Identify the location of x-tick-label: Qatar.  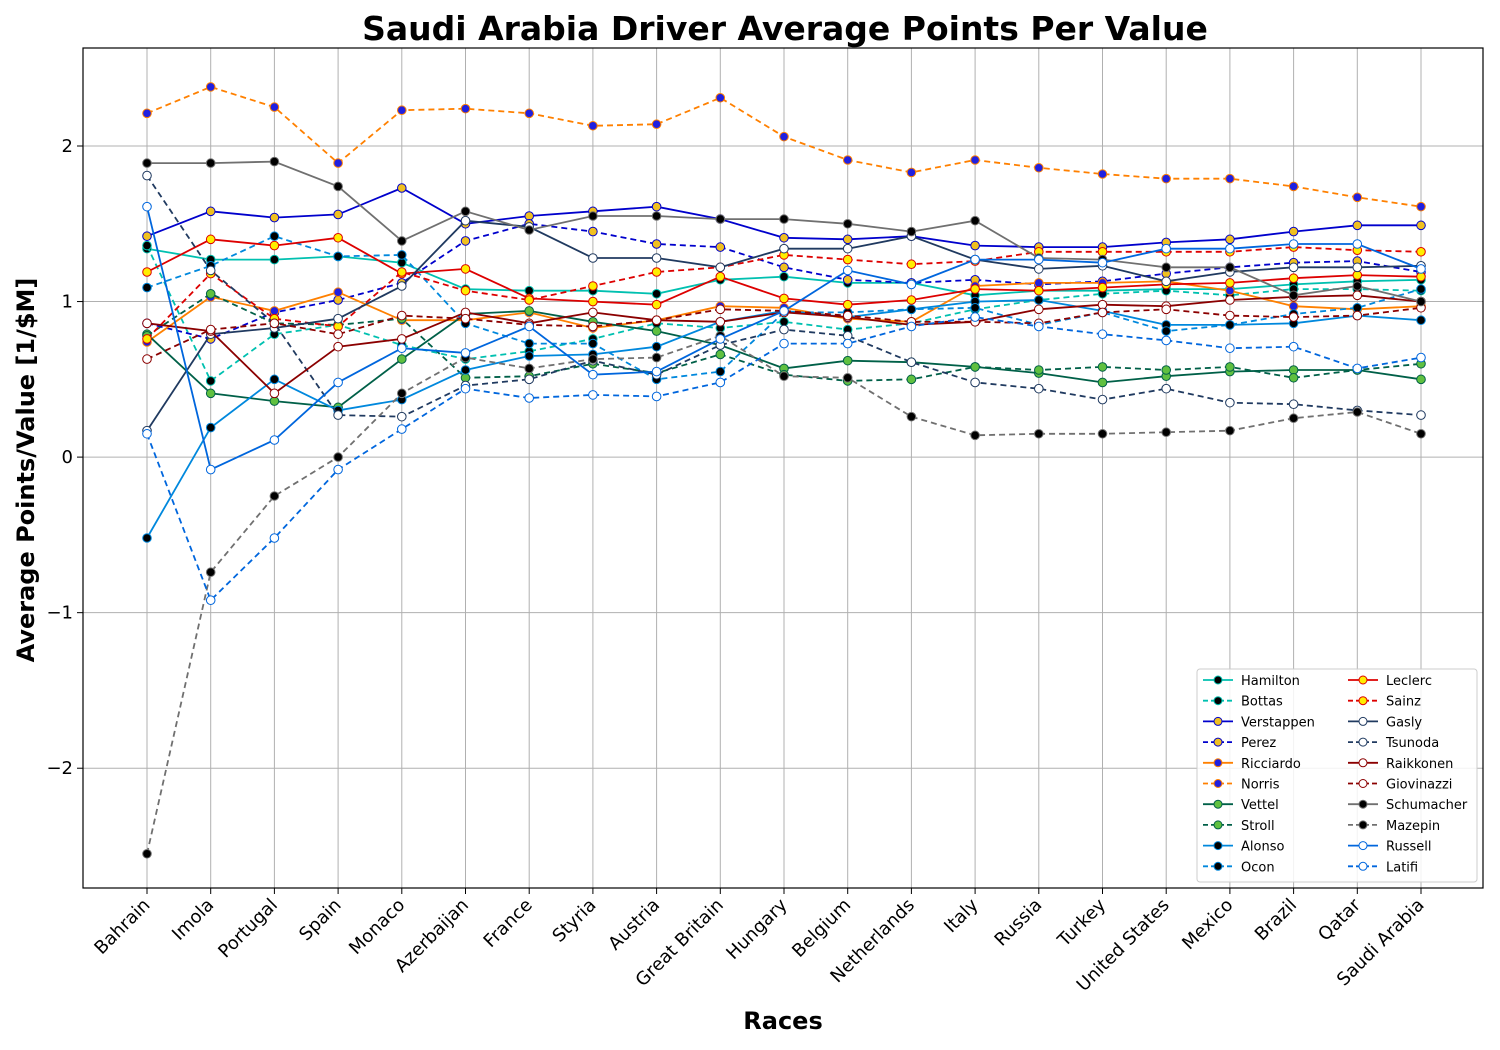
(1339, 919).